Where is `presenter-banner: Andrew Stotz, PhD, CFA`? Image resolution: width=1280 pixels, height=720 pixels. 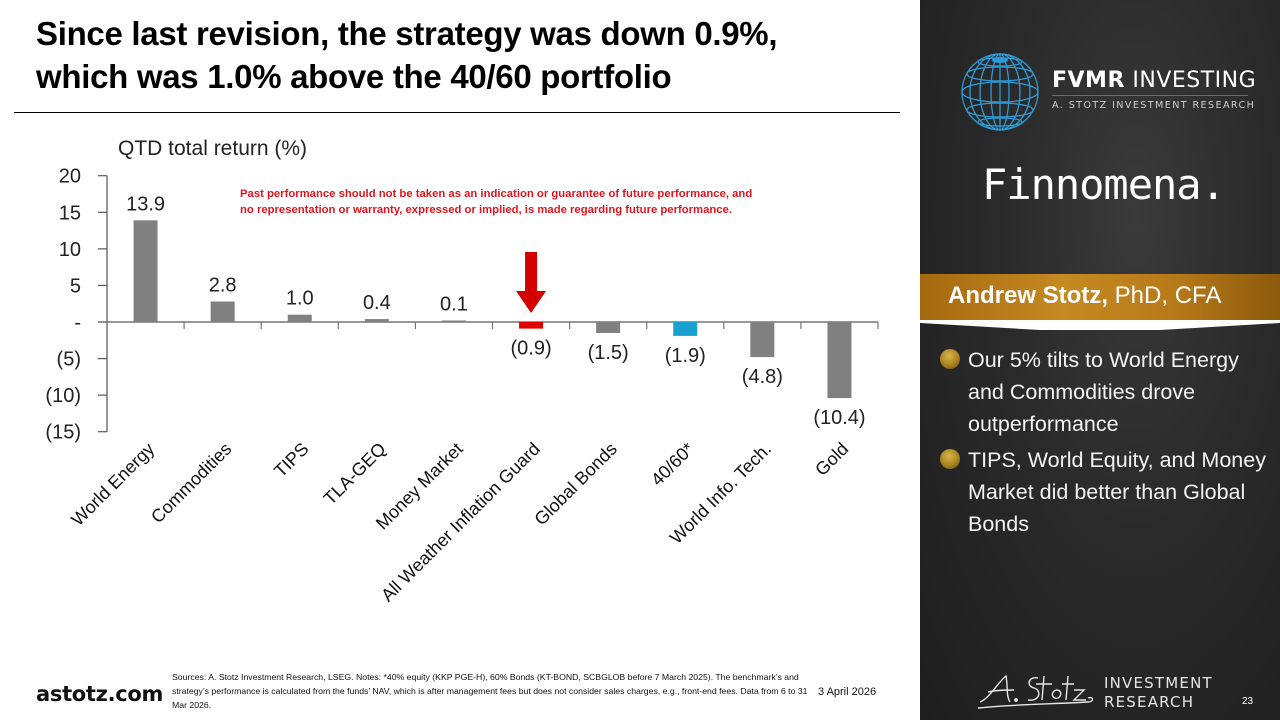
presenter-banner: Andrew Stotz, PhD, CFA is located at coordinates (1100, 297).